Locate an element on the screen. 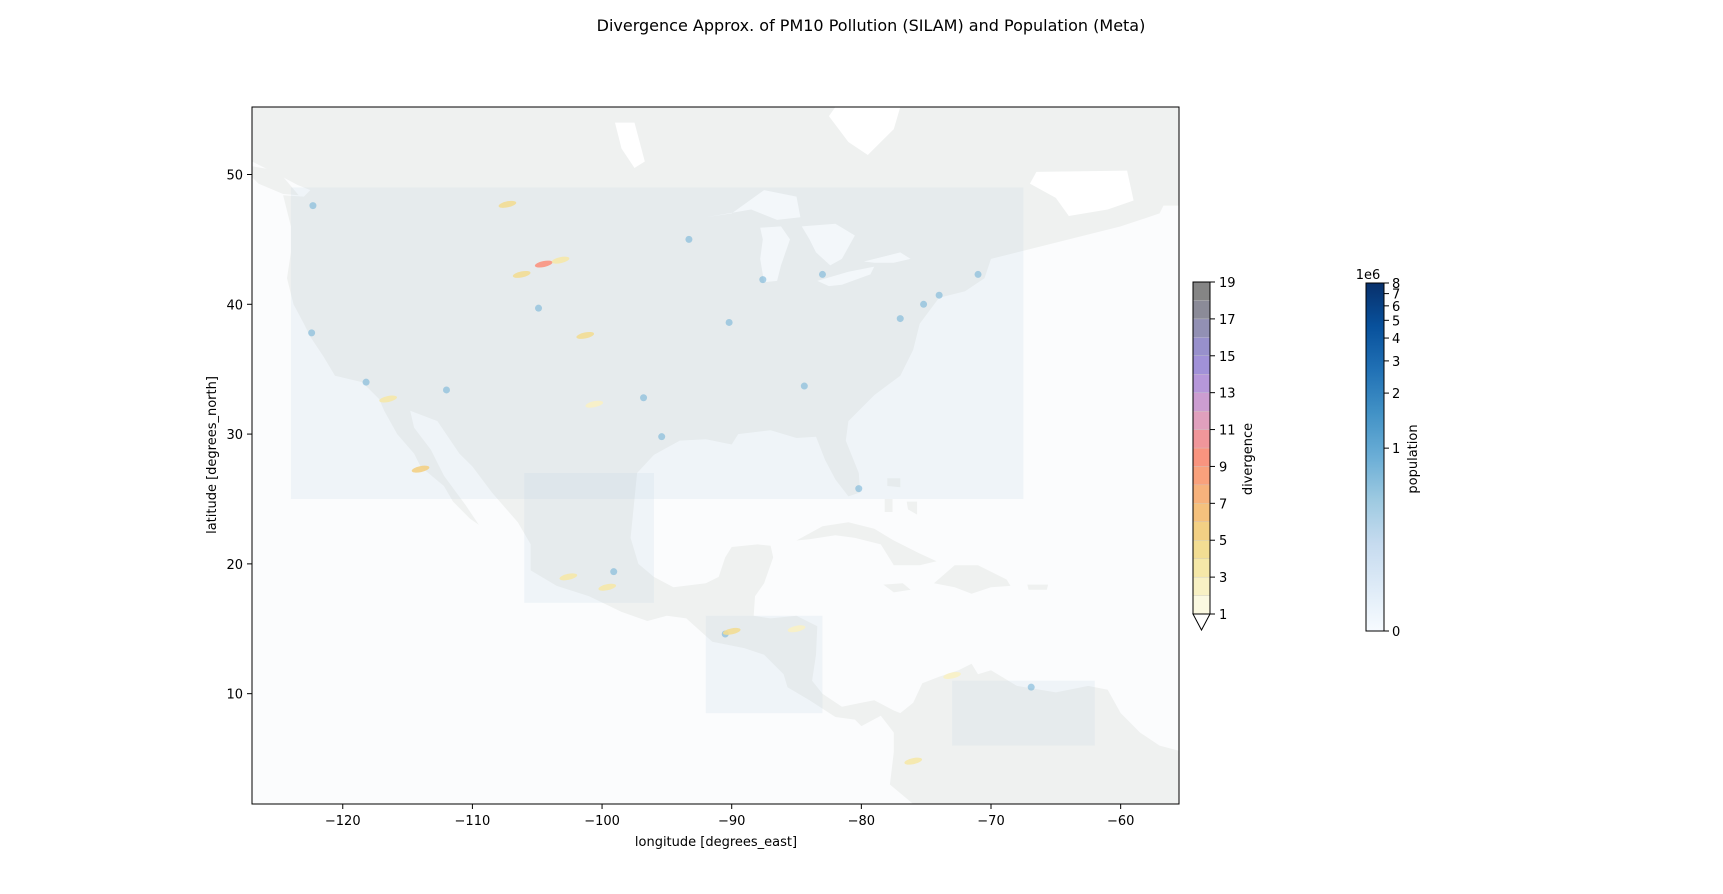  newfoundland is located at coordinates (1153, 179).